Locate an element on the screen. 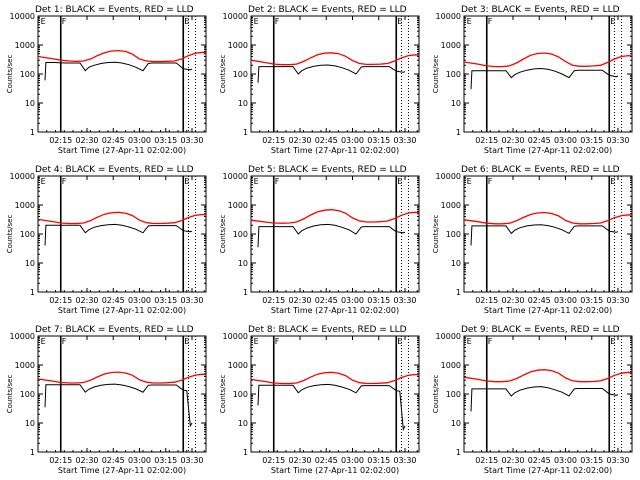 Image resolution: width=640 pixels, height=480 pixels. panel-title: Det 6: BLACK = Events, RED = LLD is located at coordinates (540, 170).